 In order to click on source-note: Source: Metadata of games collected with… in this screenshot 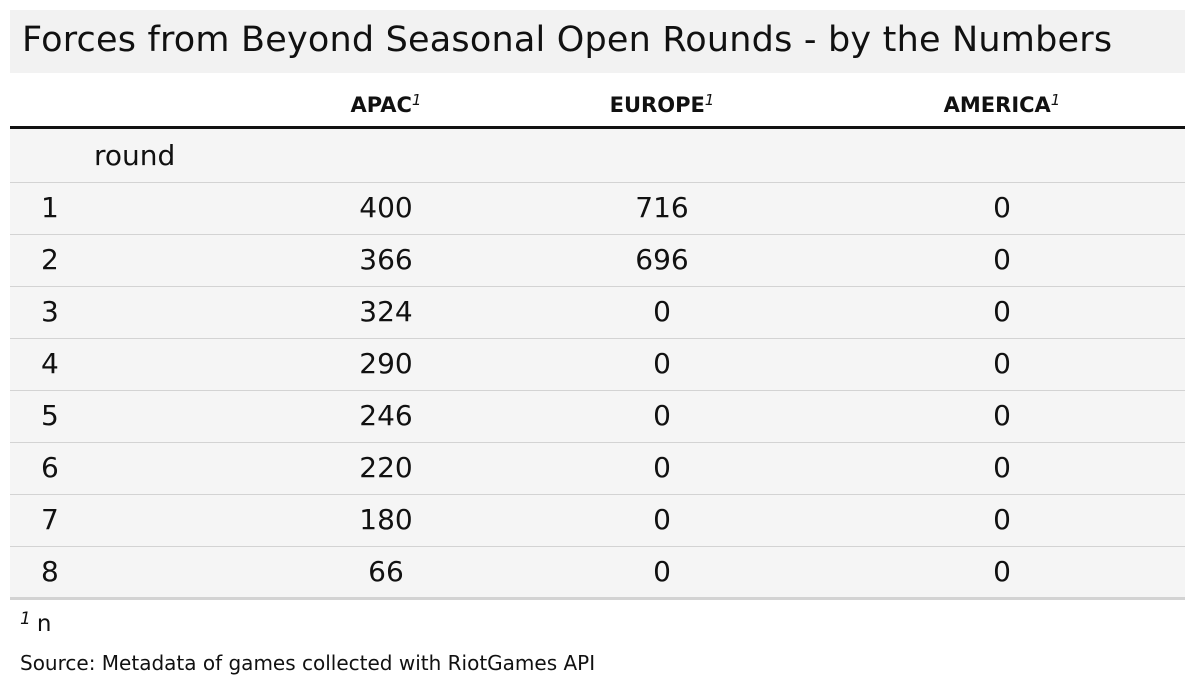, I will do `click(308, 663)`.